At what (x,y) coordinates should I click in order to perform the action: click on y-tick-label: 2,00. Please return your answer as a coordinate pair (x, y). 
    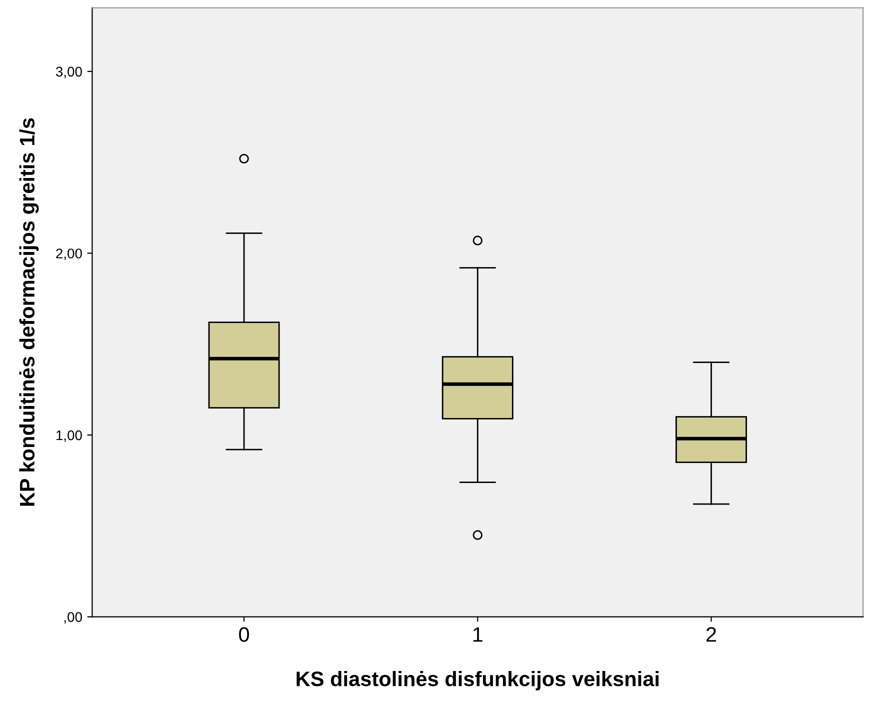
    Looking at the image, I should click on (69, 254).